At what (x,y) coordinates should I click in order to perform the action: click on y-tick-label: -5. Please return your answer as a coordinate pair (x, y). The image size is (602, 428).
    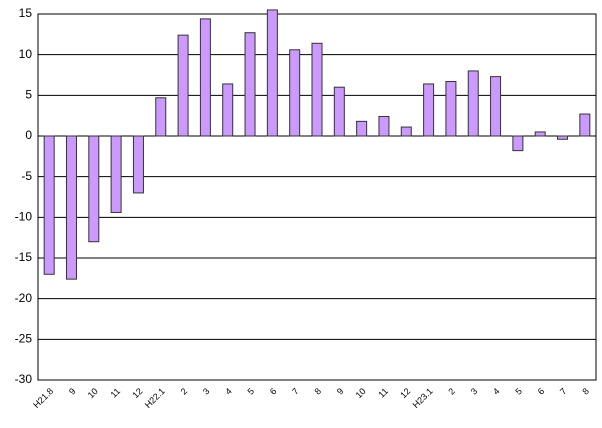
    Looking at the image, I should click on (26, 176).